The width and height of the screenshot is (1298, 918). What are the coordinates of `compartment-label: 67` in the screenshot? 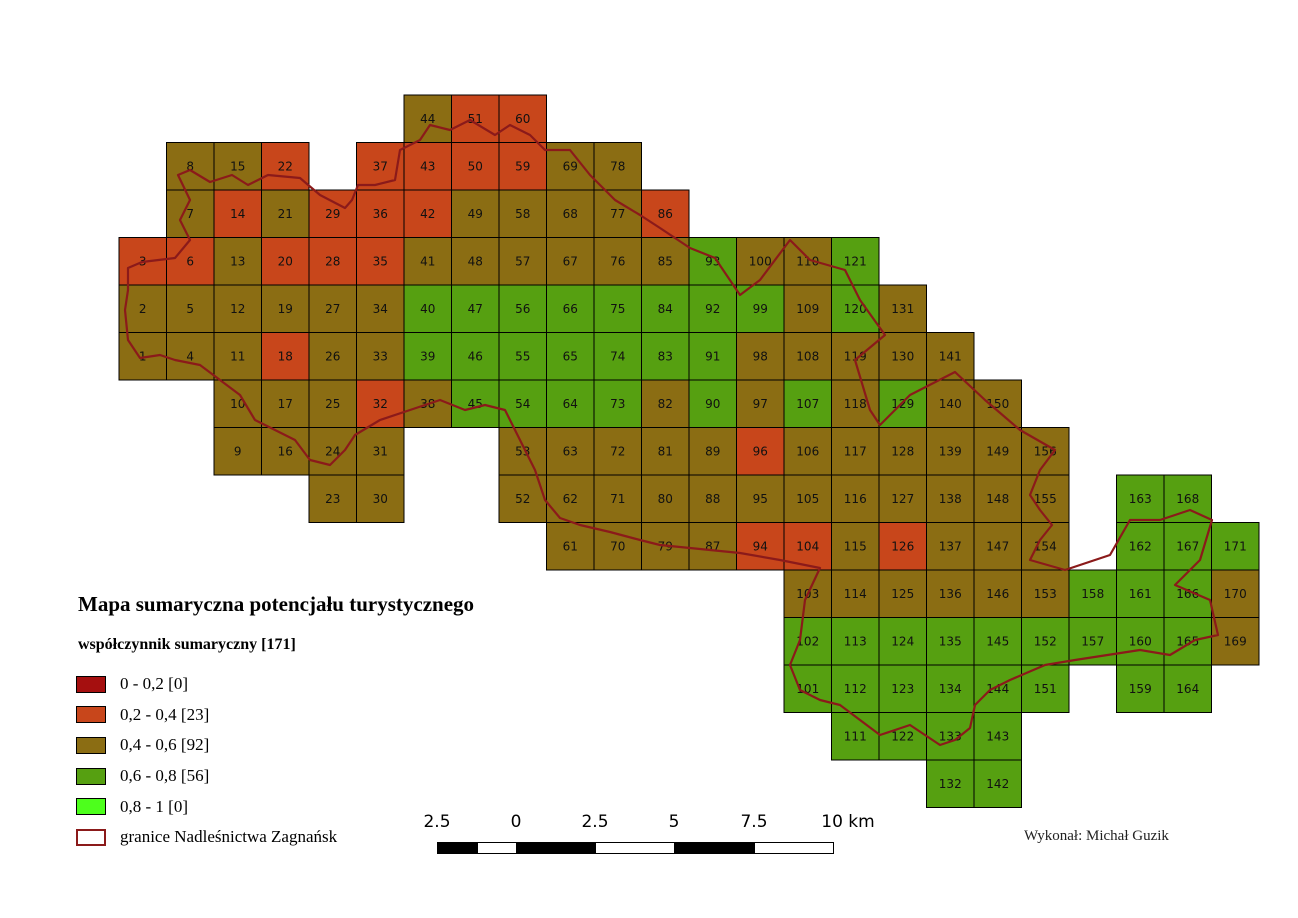 It's located at (570, 261).